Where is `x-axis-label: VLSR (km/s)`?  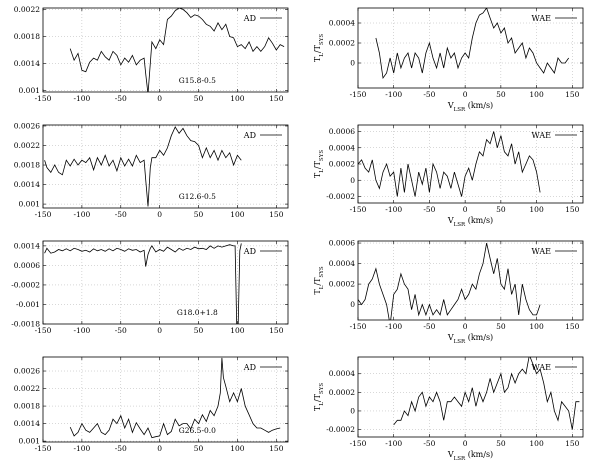 x-axis-label: VLSR (km/s) is located at coordinates (470, 222).